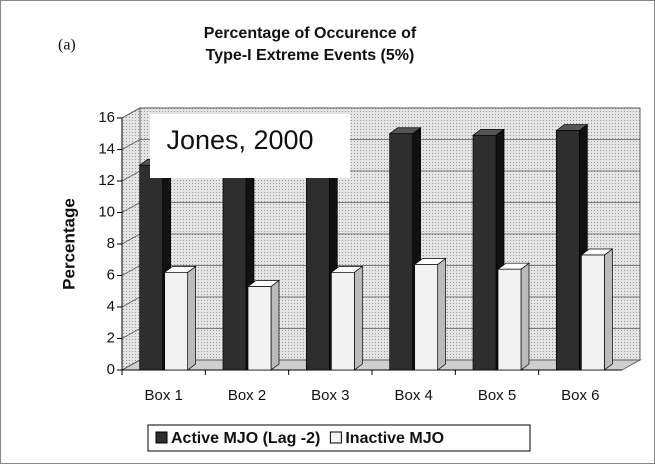  I want to click on panel-label: (a), so click(67, 45).